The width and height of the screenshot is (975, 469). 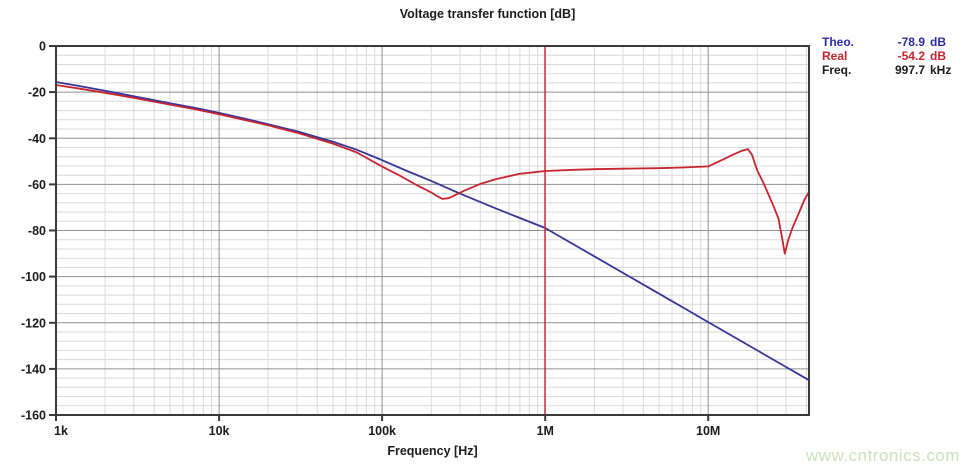 What do you see at coordinates (938, 56) in the screenshot?
I see `legend-real-unit: dB` at bounding box center [938, 56].